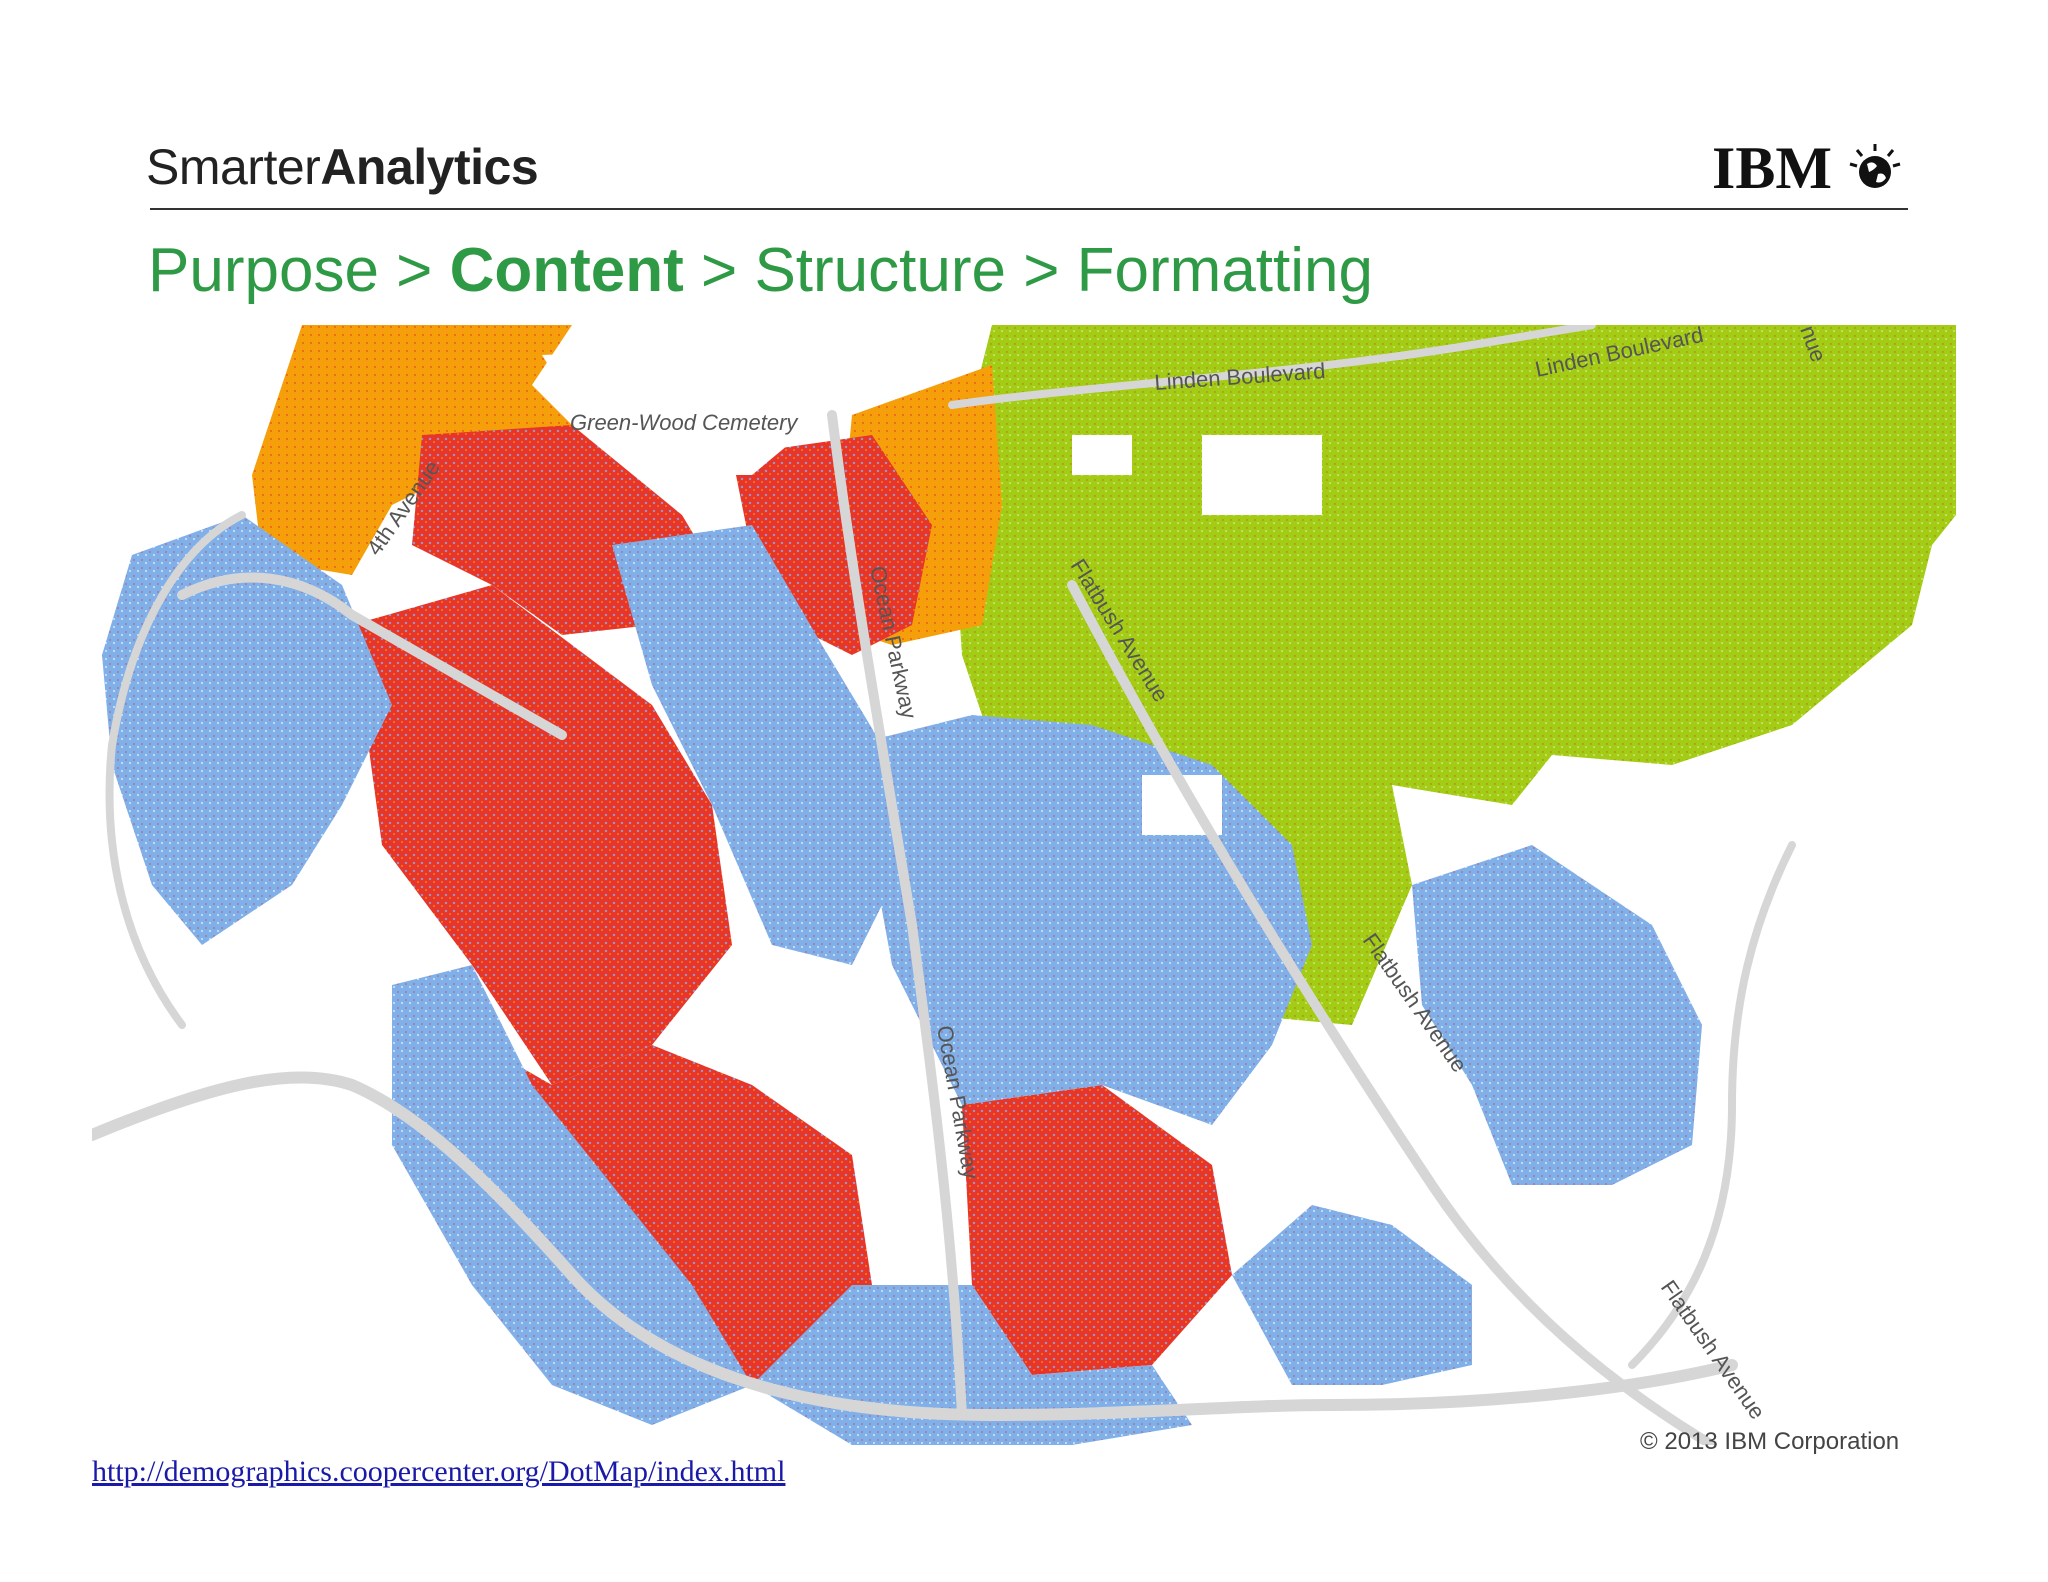  What do you see at coordinates (1712, 1105) in the screenshot?
I see `road-east-edge` at bounding box center [1712, 1105].